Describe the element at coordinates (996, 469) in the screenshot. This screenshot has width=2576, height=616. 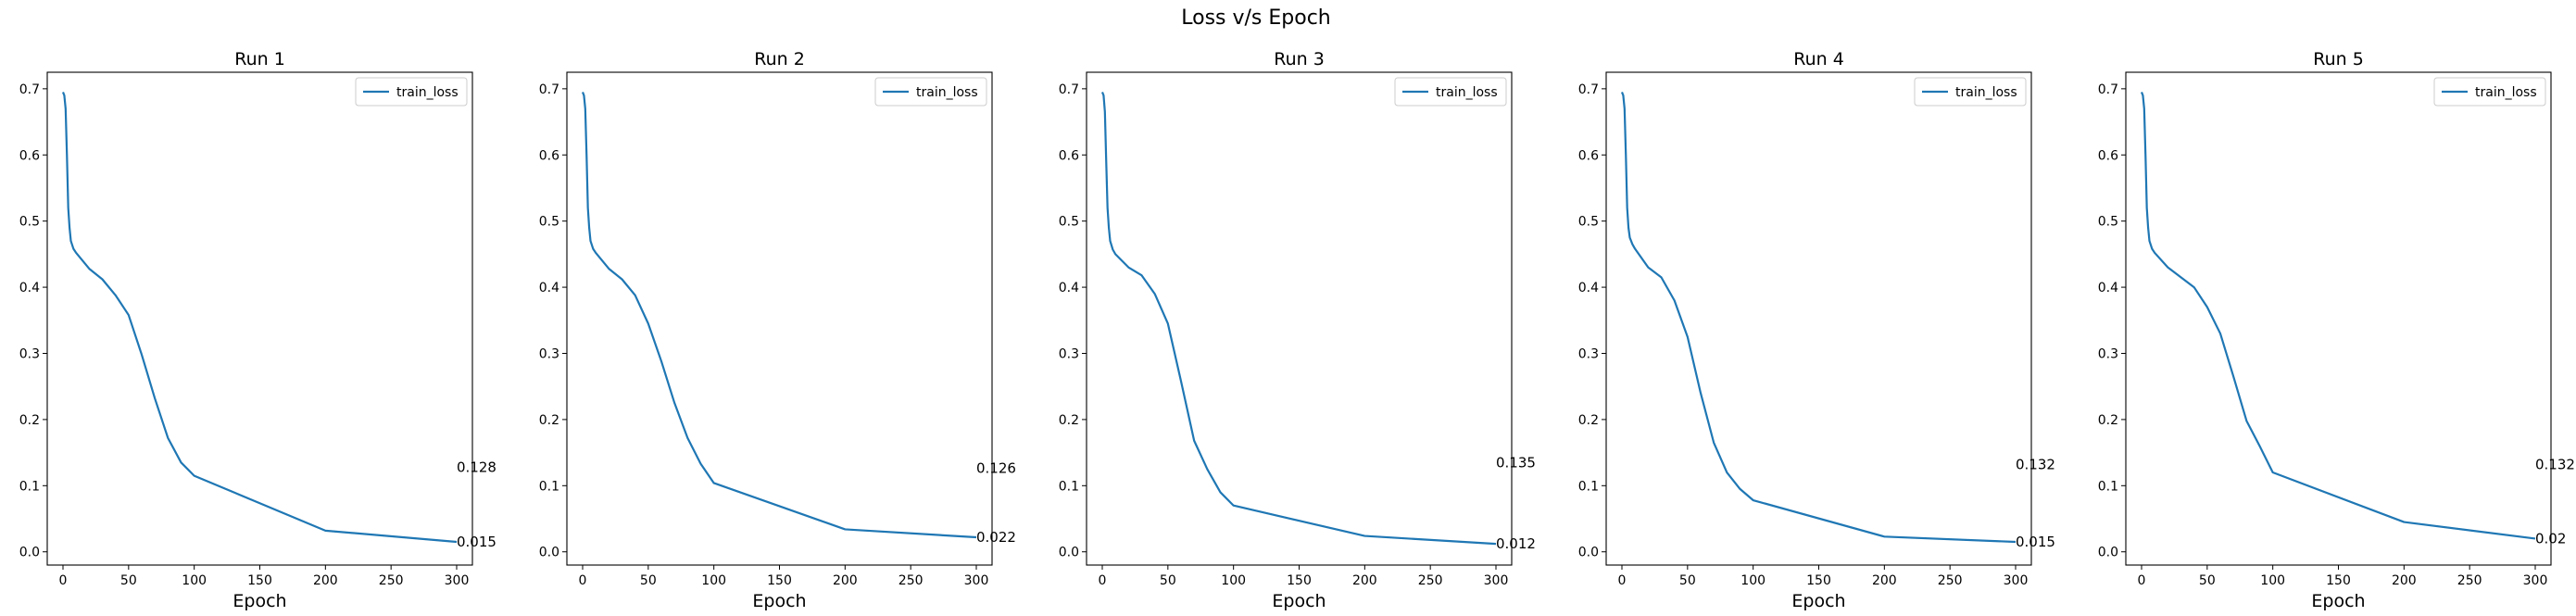
I see `value-annotation: 0.126` at that location.